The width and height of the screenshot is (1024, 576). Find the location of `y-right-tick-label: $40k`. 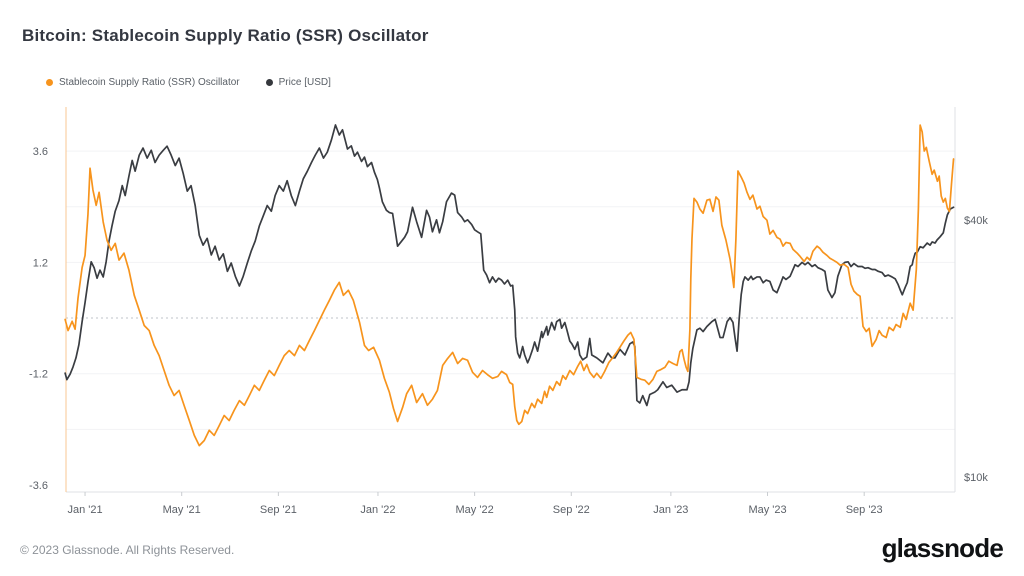

y-right-tick-label: $40k is located at coordinates (976, 221).